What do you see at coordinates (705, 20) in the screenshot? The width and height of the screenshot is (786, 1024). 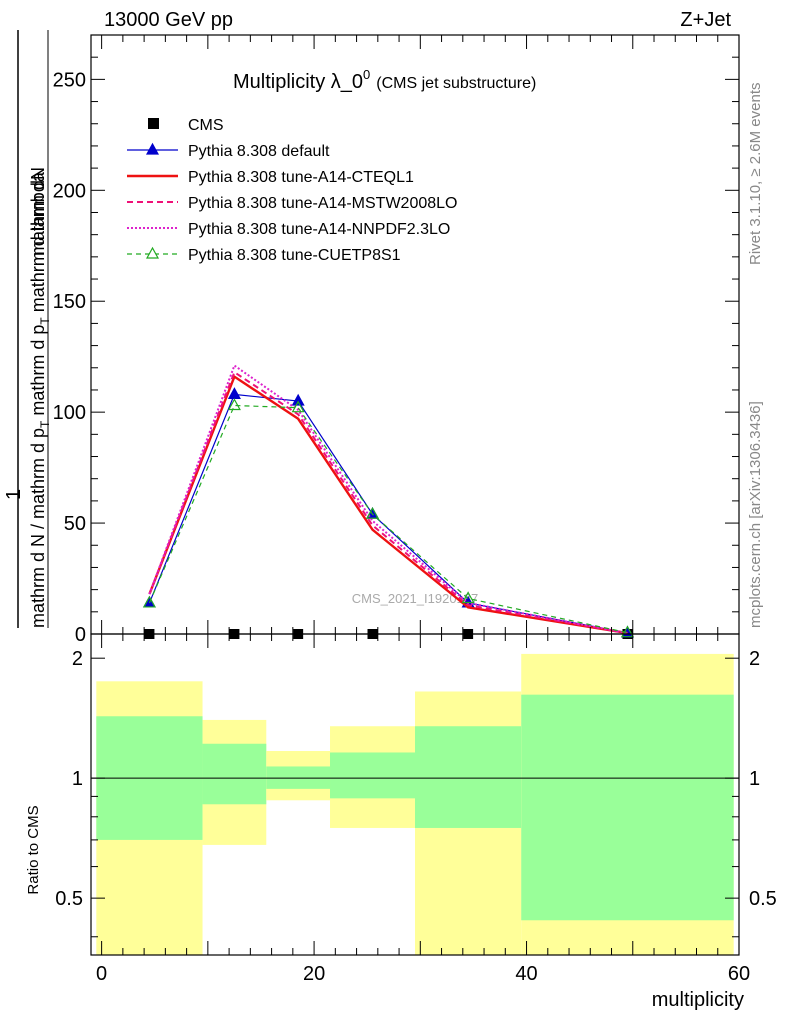 I see `header-right-label: Z+Jet` at bounding box center [705, 20].